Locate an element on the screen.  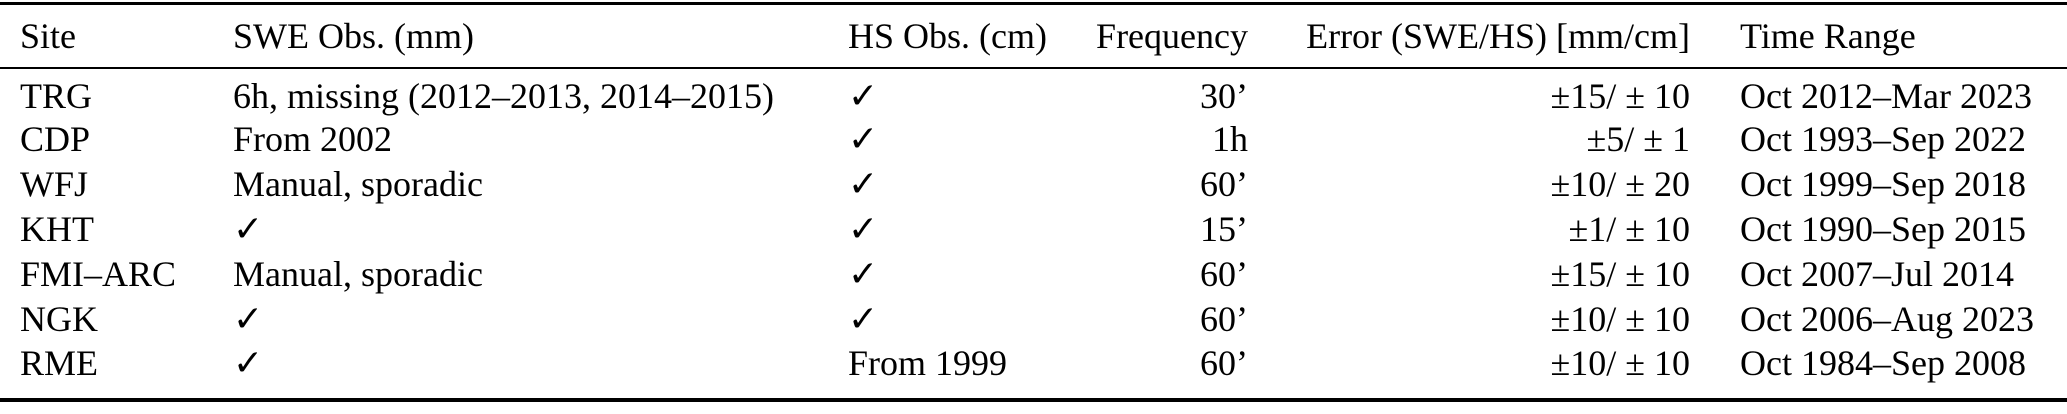
cell-time-range: Oct 1990–Sep 2015 is located at coordinates (1883, 229).